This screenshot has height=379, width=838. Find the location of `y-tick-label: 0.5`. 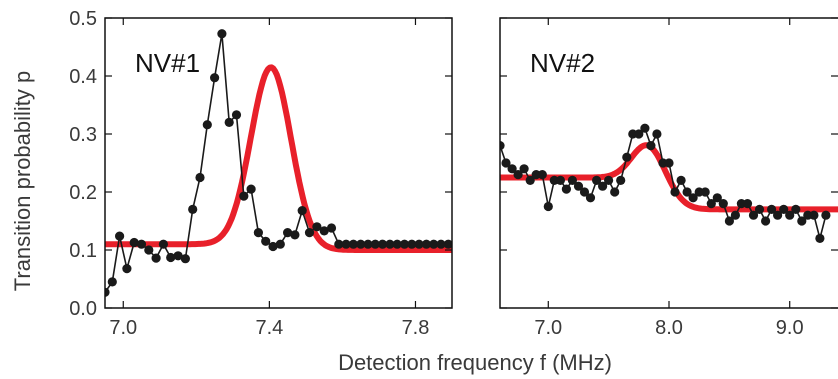

y-tick-label: 0.5 is located at coordinates (83, 19).